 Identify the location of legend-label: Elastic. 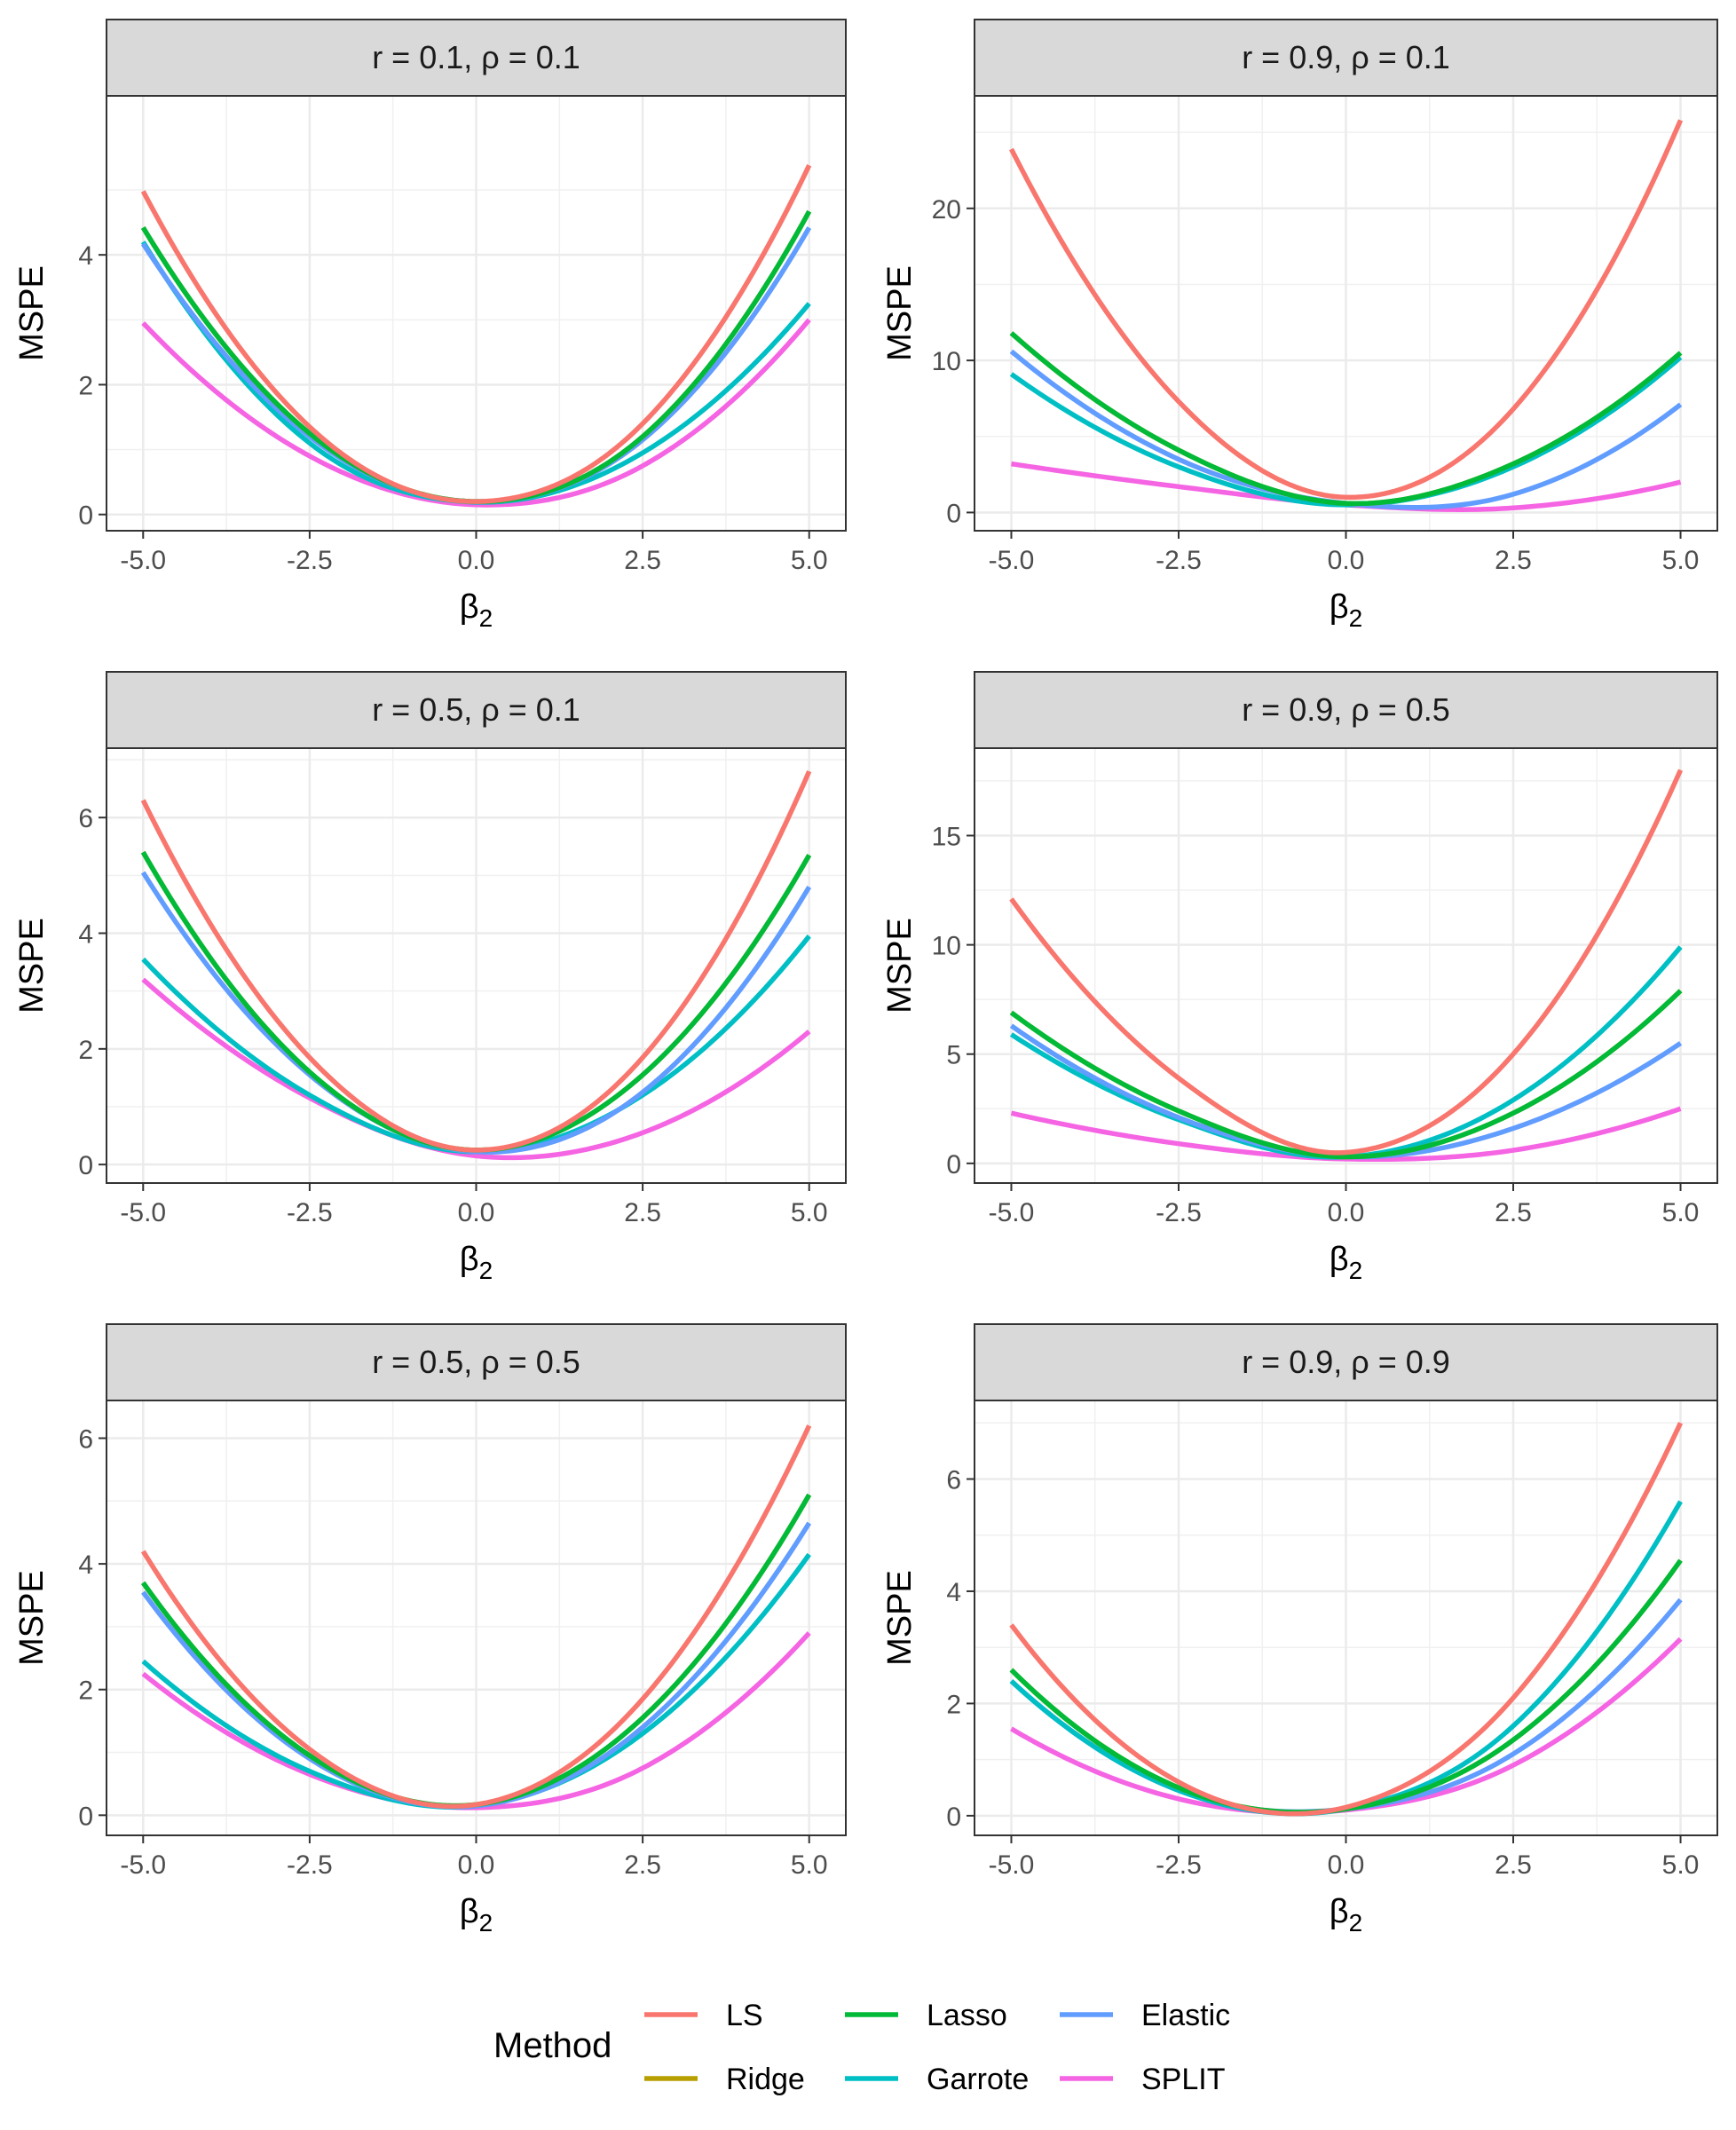
(1185, 2015).